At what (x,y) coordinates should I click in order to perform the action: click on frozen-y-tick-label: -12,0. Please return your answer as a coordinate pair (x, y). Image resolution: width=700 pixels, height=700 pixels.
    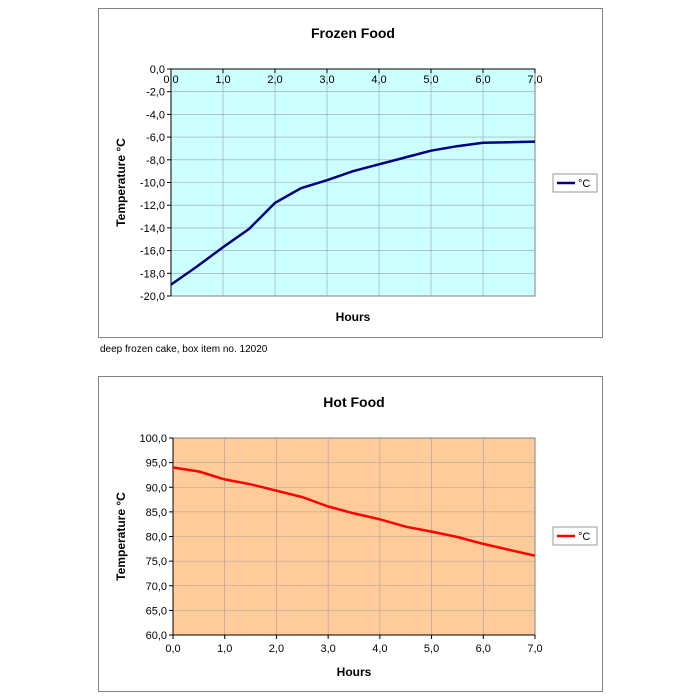
    Looking at the image, I should click on (152, 206).